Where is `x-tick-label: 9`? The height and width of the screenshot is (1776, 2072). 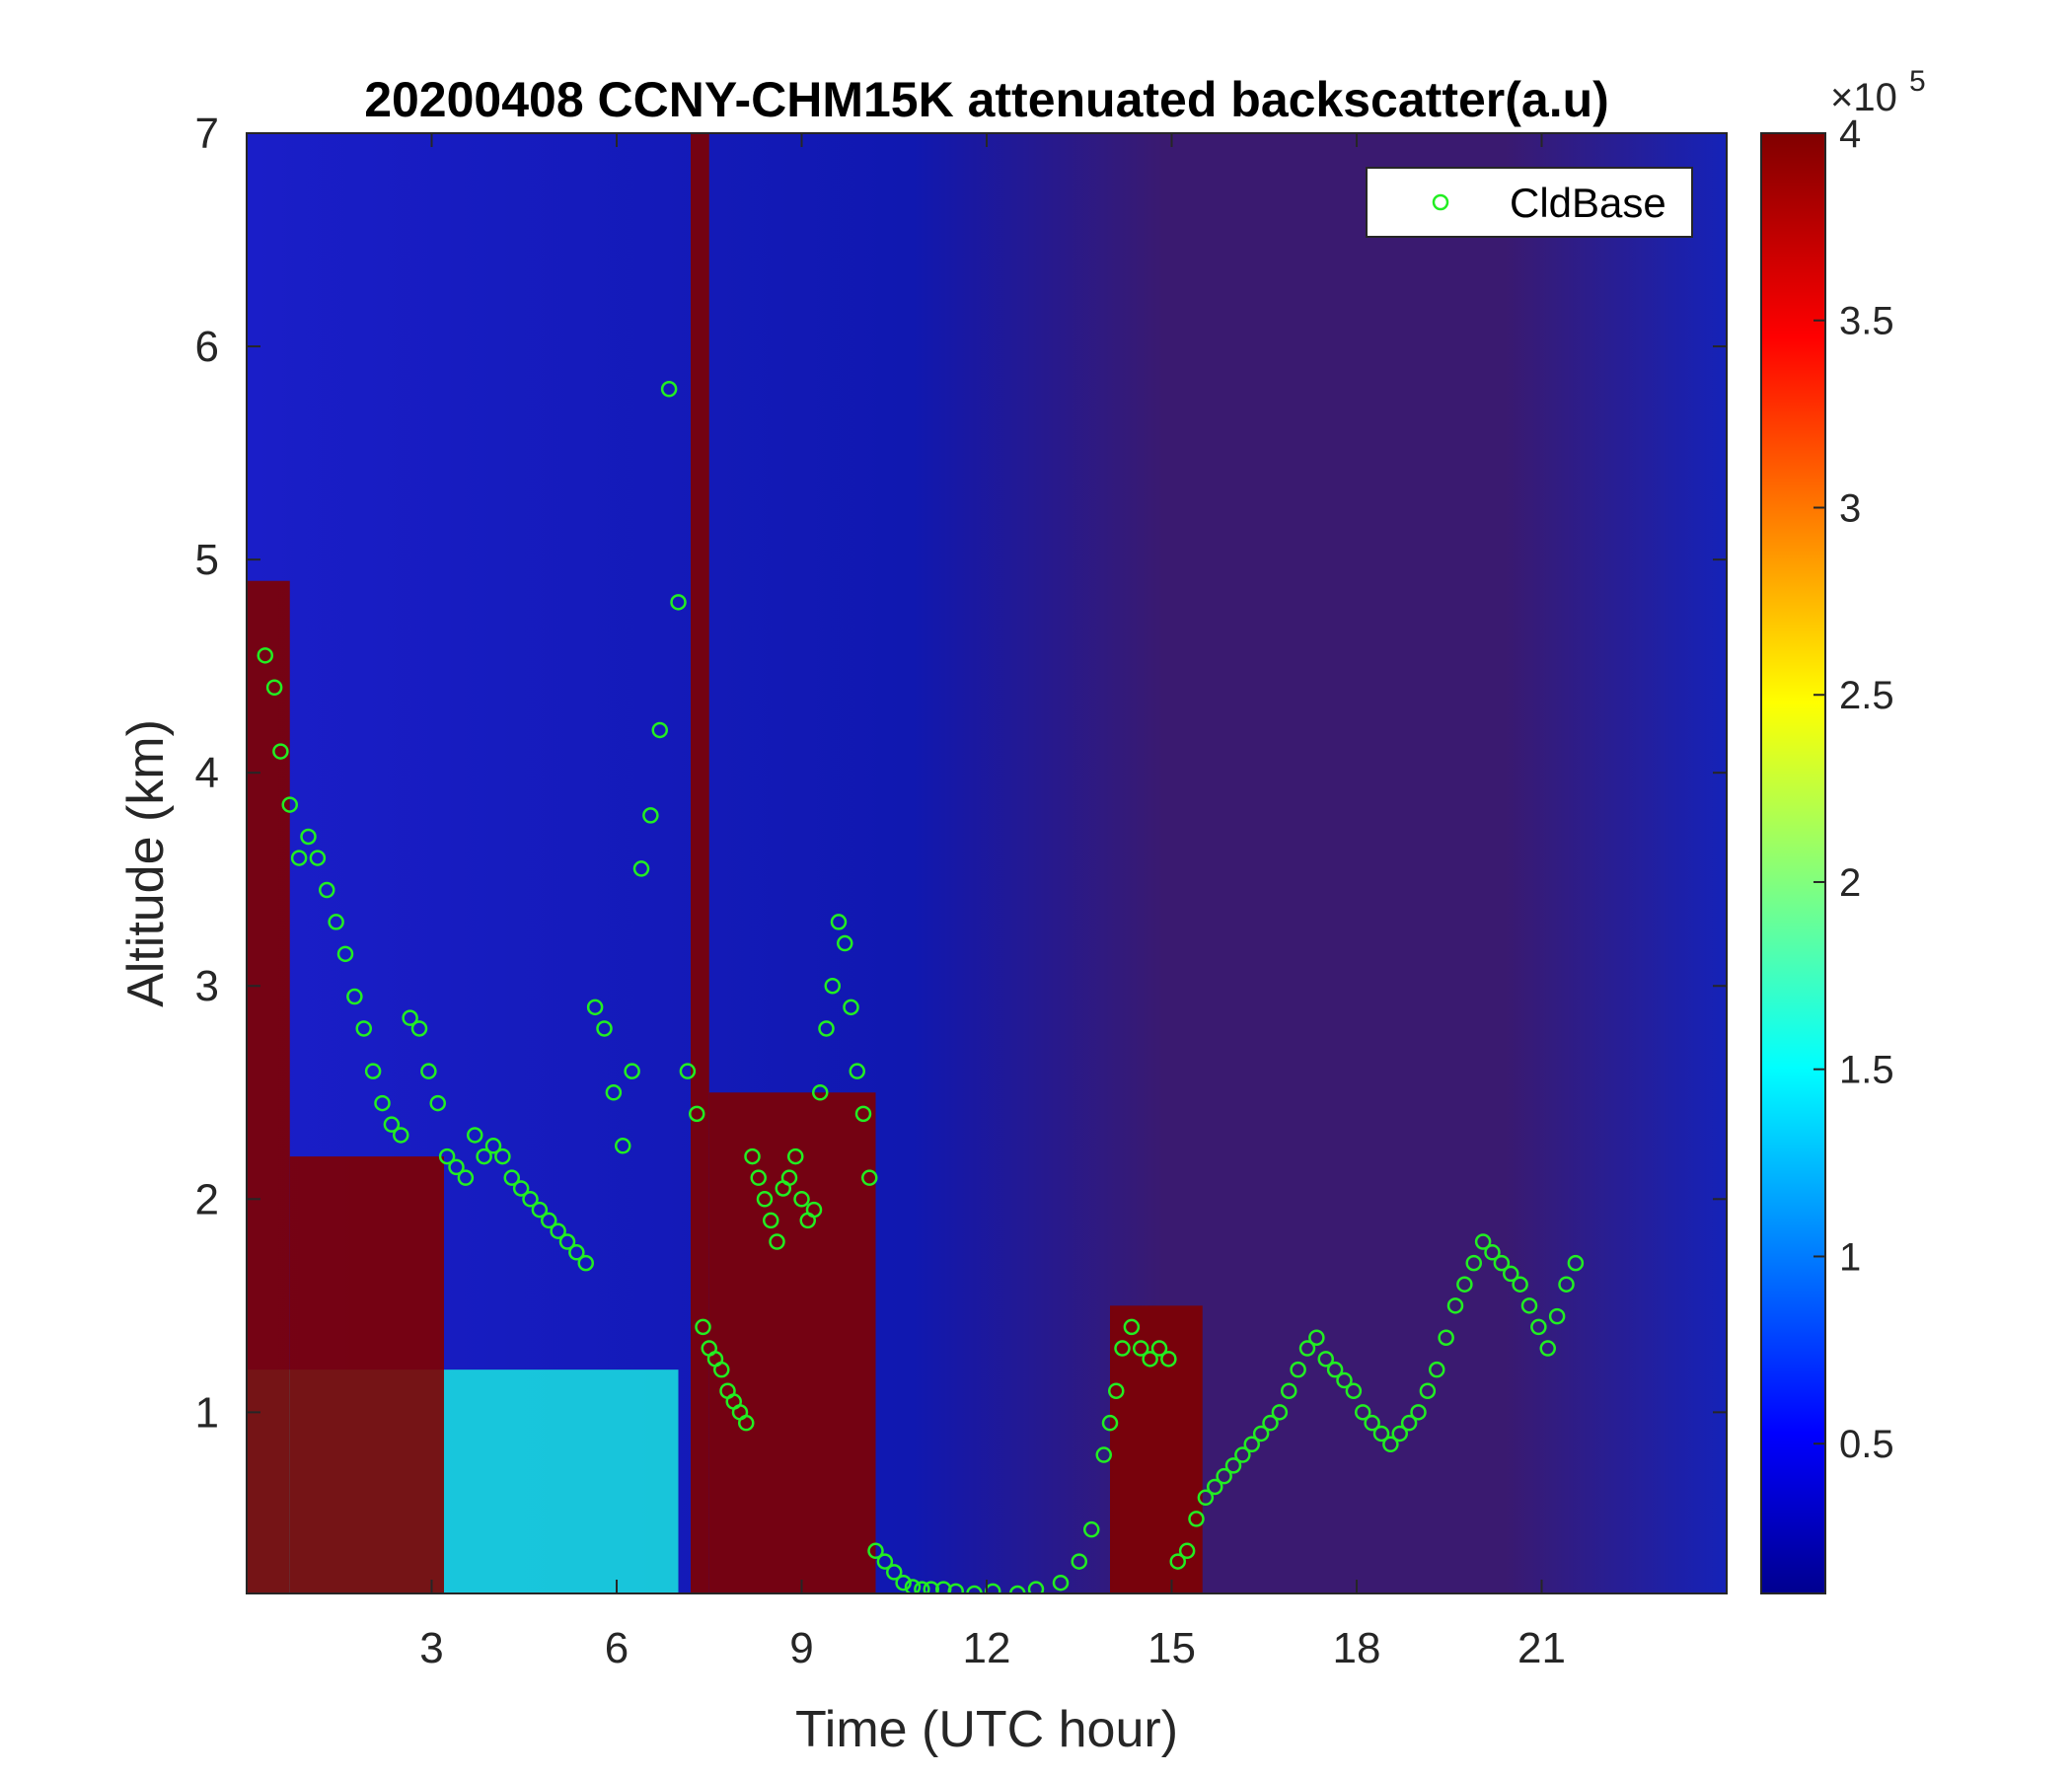
x-tick-label: 9 is located at coordinates (801, 1648).